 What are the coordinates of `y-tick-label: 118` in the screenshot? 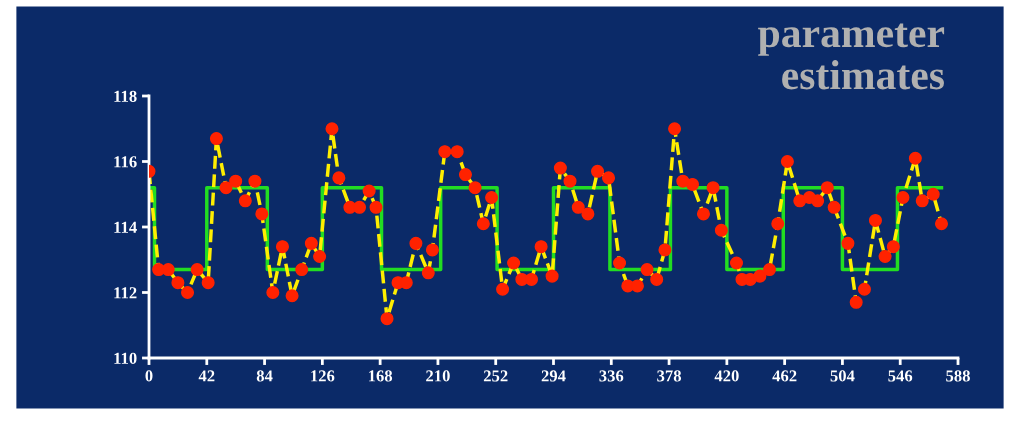 It's located at (125, 96).